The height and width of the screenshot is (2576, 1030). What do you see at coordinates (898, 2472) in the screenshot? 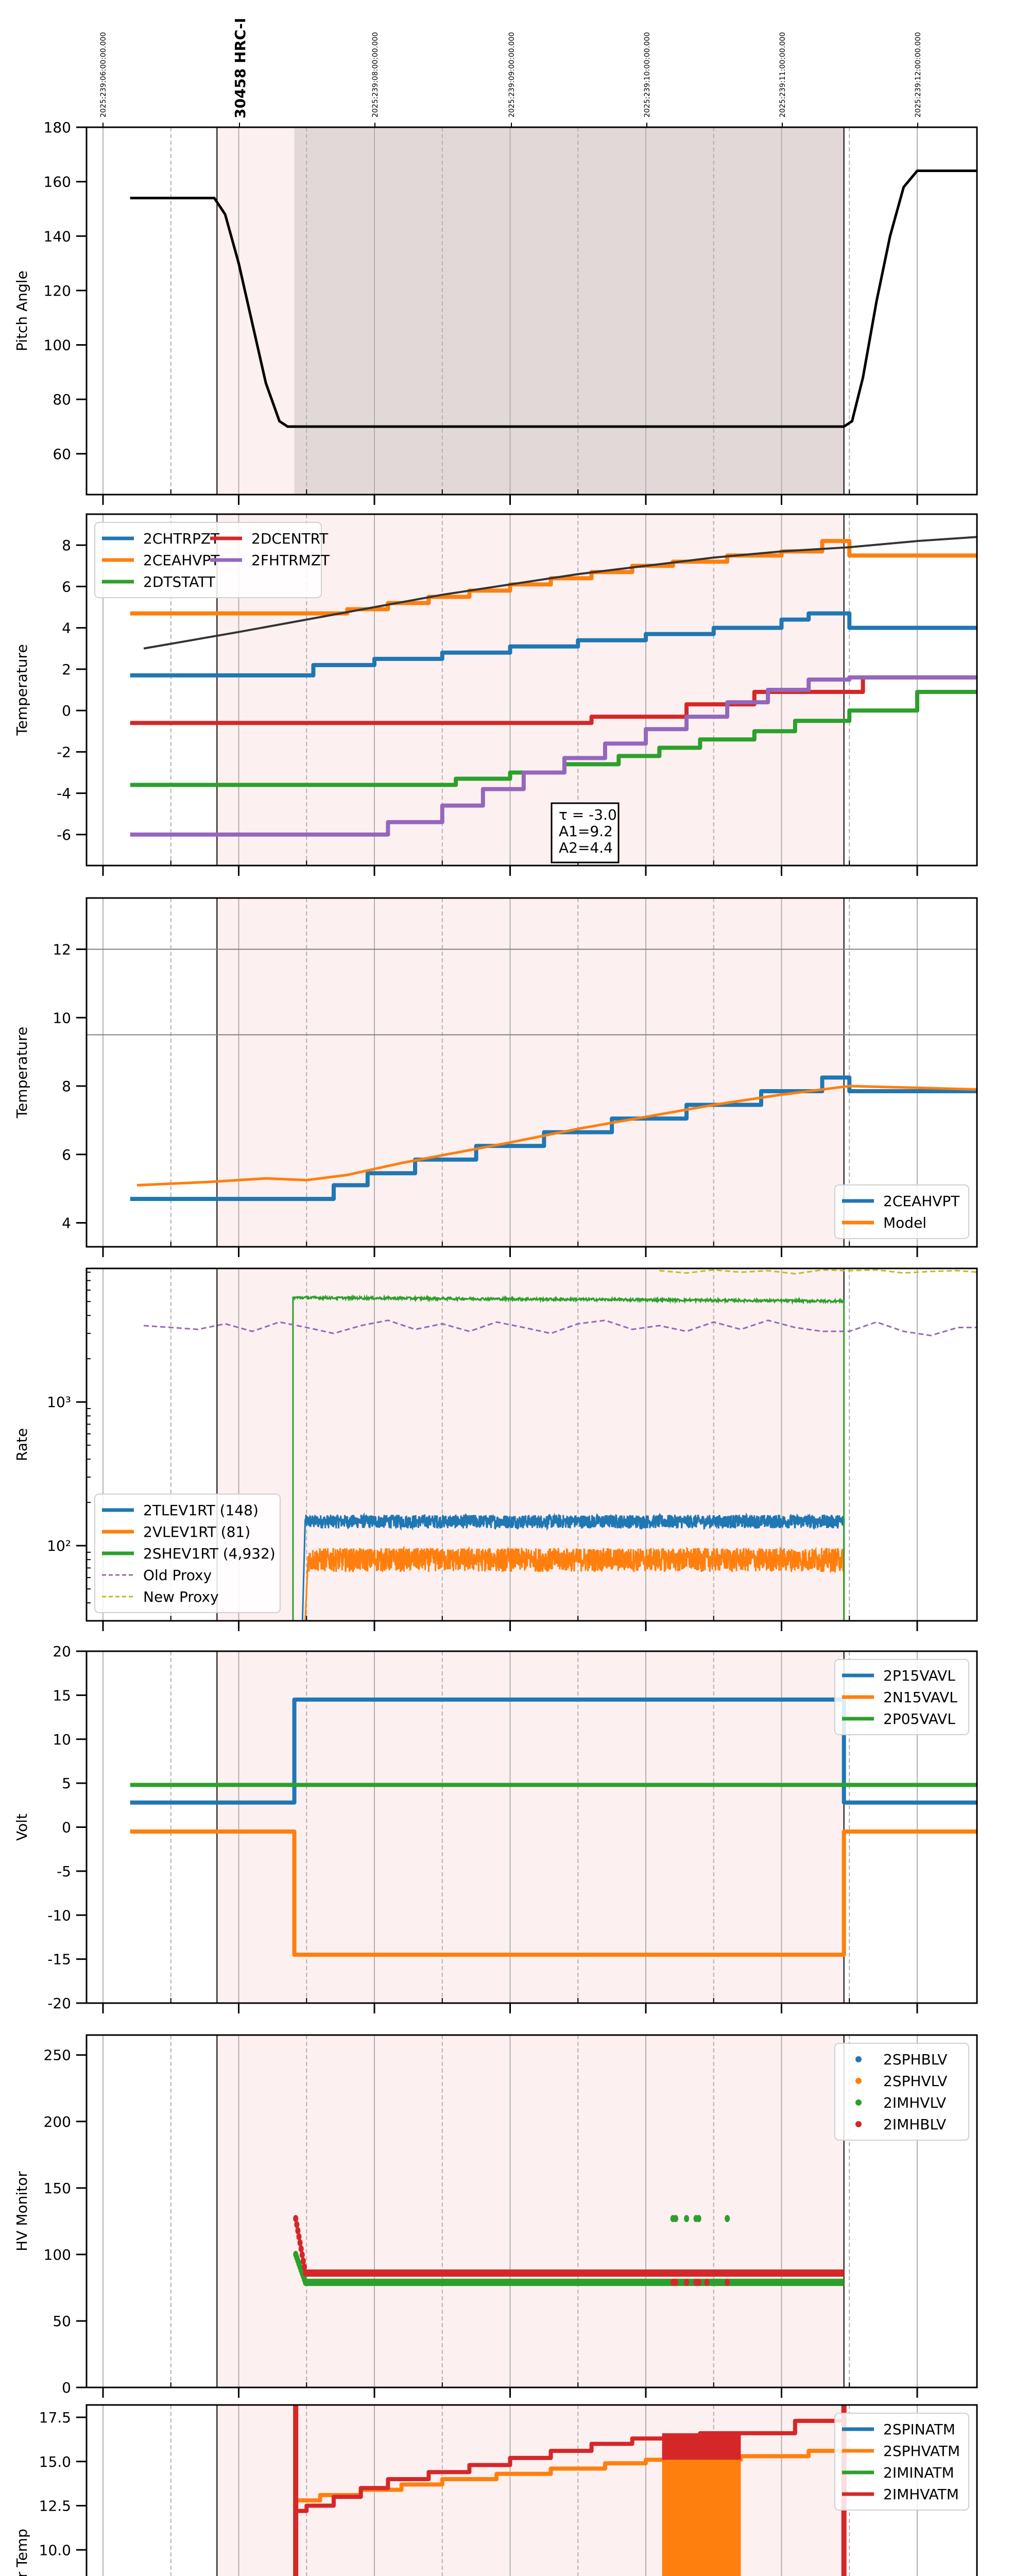
I see `legend-item: 2IMINATM` at bounding box center [898, 2472].